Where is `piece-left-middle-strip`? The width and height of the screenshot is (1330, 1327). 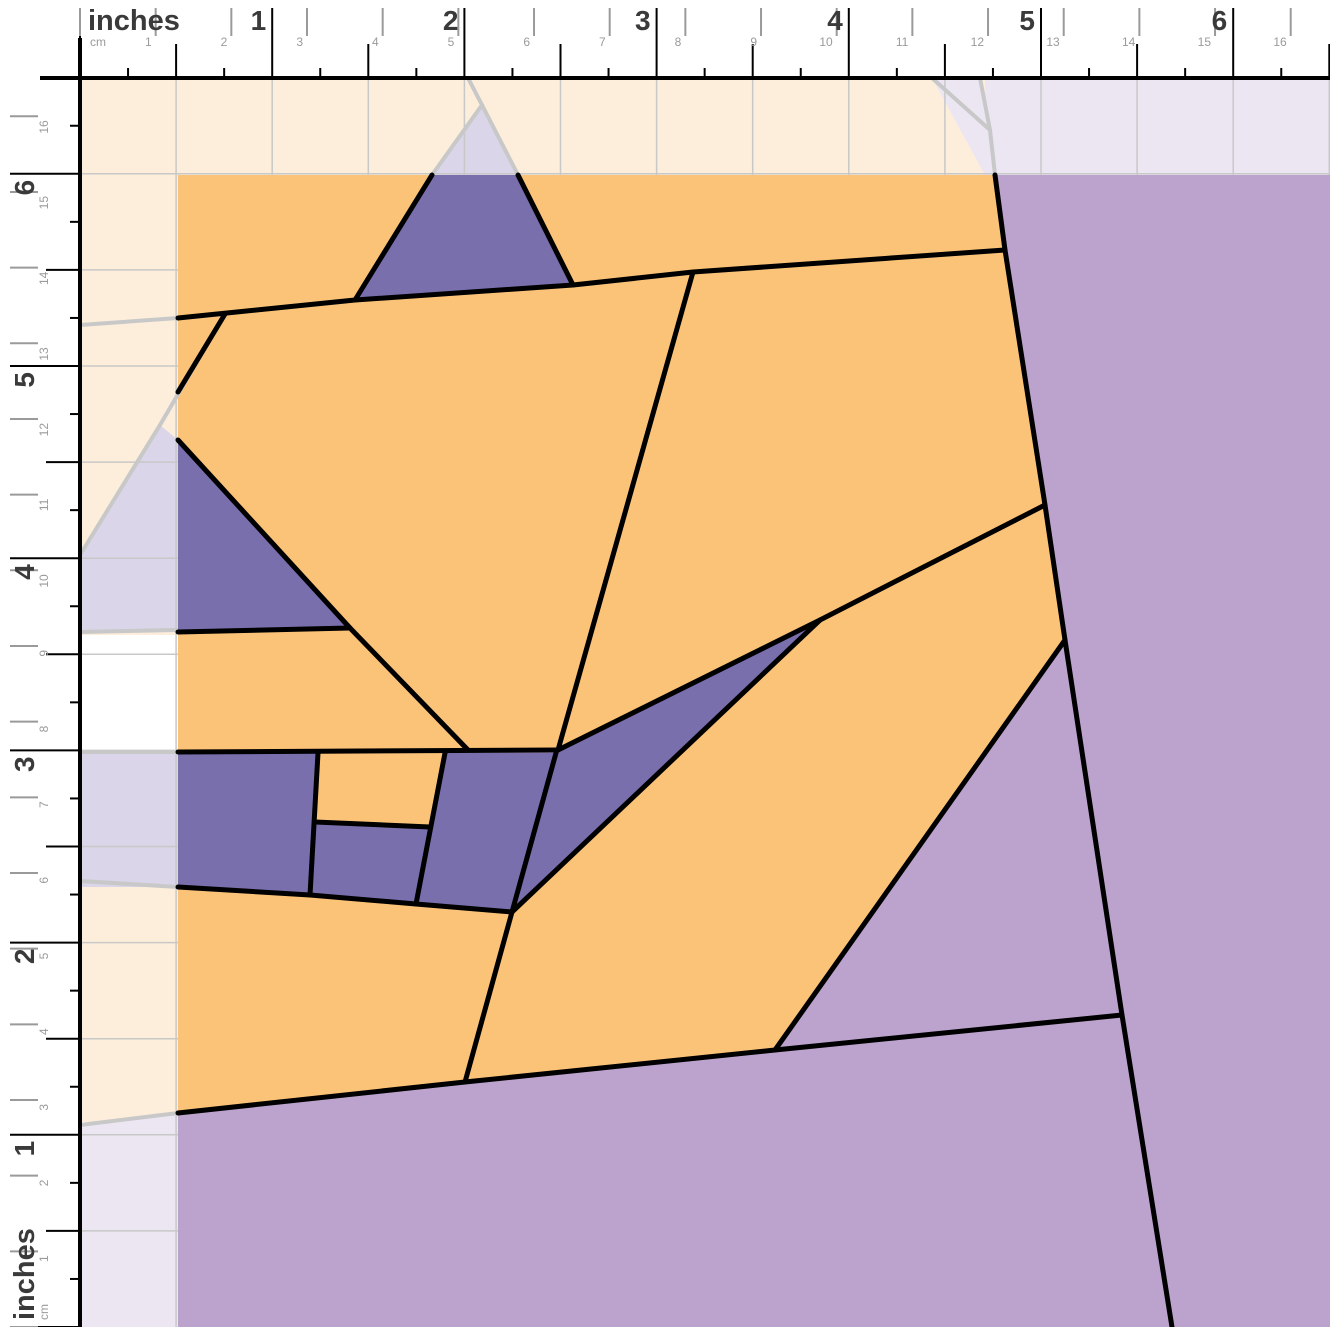 piece-left-middle-strip is located at coordinates (323, 690).